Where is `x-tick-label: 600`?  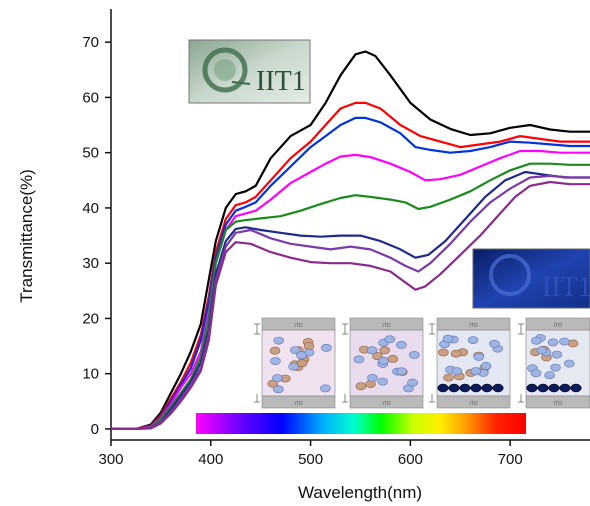
x-tick-label: 600 is located at coordinates (410, 459).